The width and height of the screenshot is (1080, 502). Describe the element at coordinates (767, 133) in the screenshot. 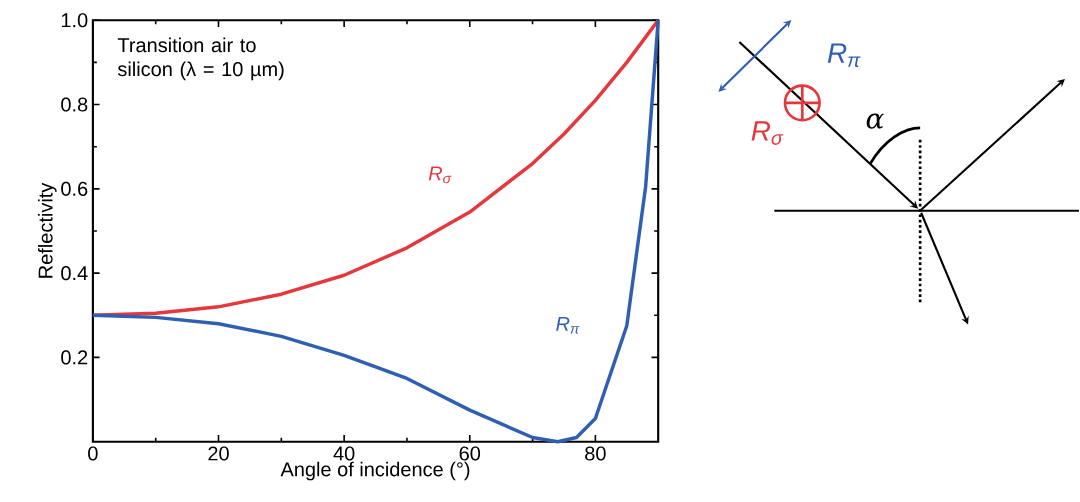

I see `text: R$_{σ}$` at that location.